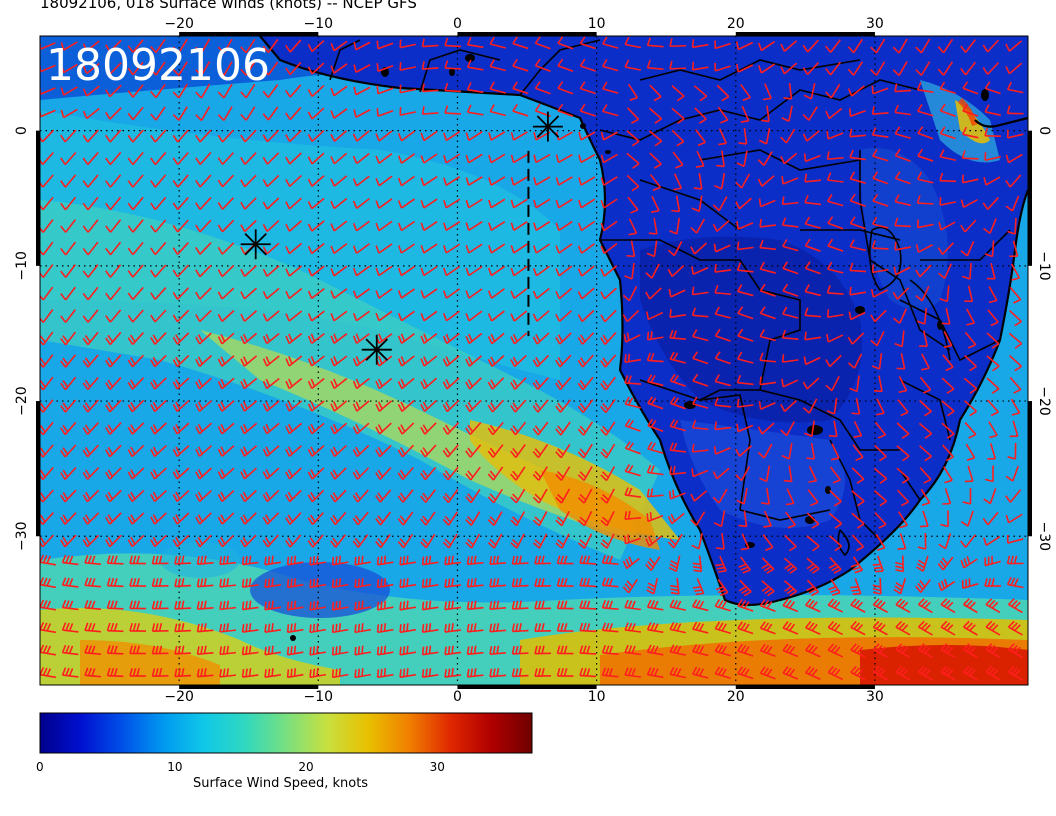 The width and height of the screenshot is (1056, 816). Describe the element at coordinates (40, 767) in the screenshot. I see `colorbar-tick-label: 0` at that location.